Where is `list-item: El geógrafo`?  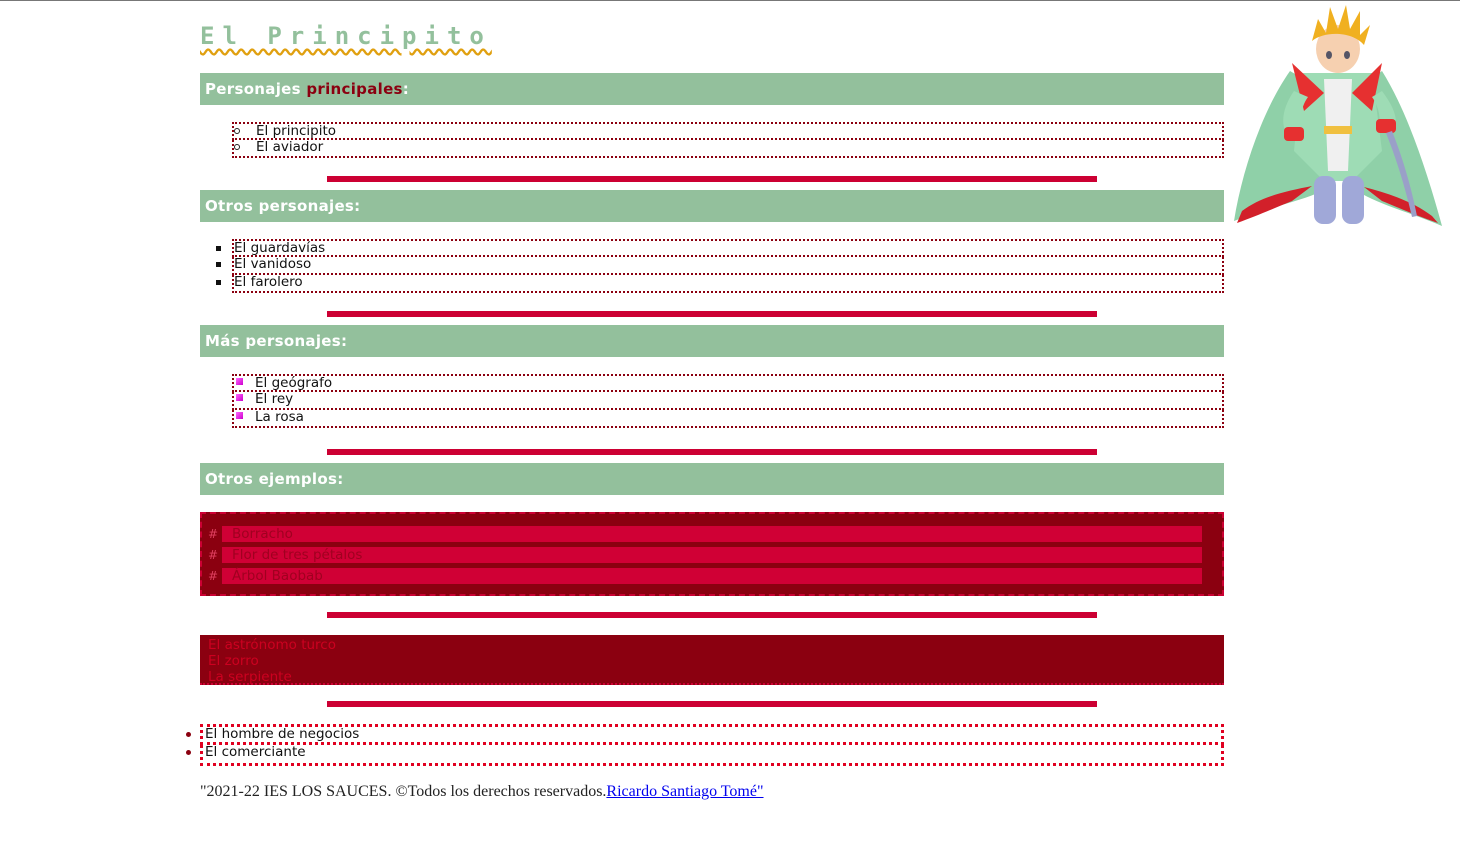 list-item: El geógrafo is located at coordinates (728, 383).